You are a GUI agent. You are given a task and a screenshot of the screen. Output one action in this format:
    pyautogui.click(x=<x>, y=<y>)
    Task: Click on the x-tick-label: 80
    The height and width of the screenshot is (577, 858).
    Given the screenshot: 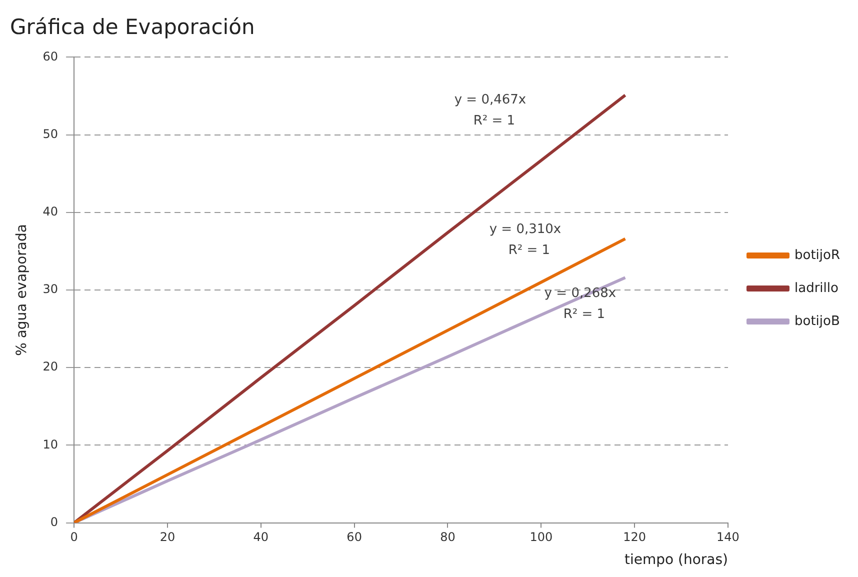 What is the action you would take?
    pyautogui.click(x=448, y=537)
    